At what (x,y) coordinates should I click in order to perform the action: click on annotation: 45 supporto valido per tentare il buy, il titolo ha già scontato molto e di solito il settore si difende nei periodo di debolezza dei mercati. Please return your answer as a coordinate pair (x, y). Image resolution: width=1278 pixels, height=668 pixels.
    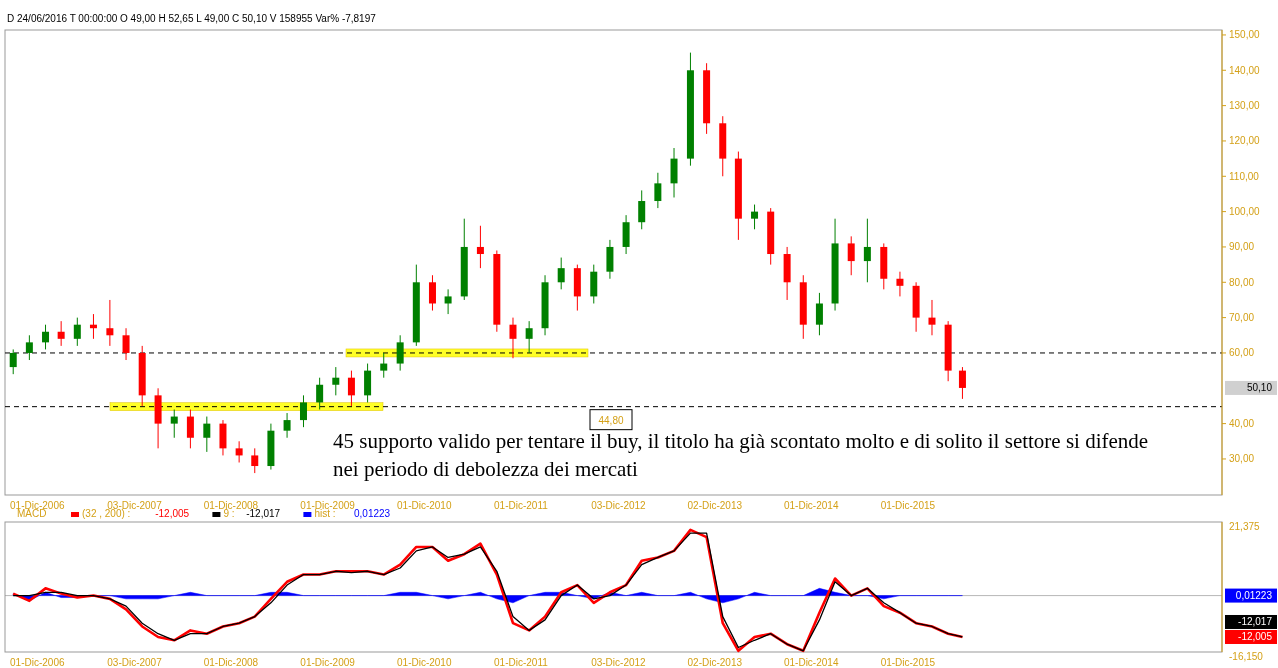
    Looking at the image, I should click on (741, 455).